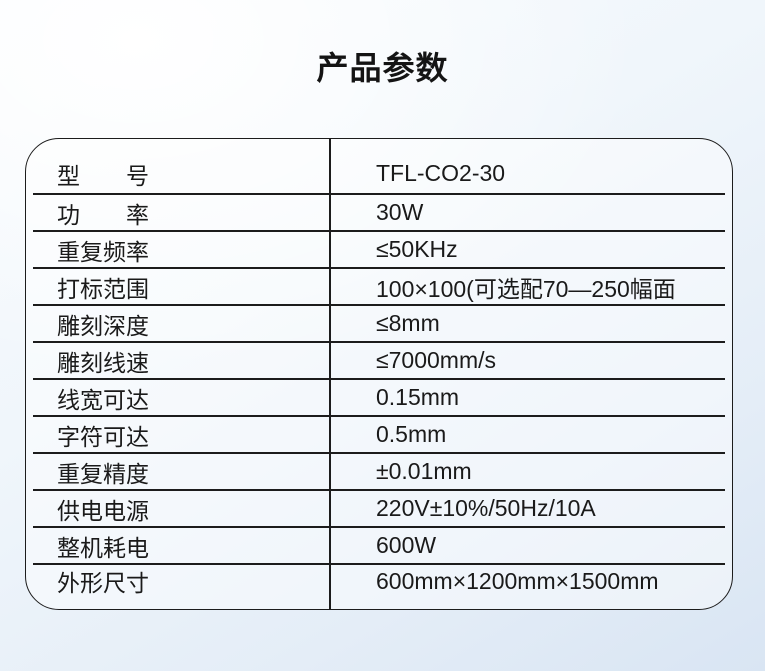 The image size is (765, 671). What do you see at coordinates (103, 362) in the screenshot?
I see `spec-label: 雕刻线速` at bounding box center [103, 362].